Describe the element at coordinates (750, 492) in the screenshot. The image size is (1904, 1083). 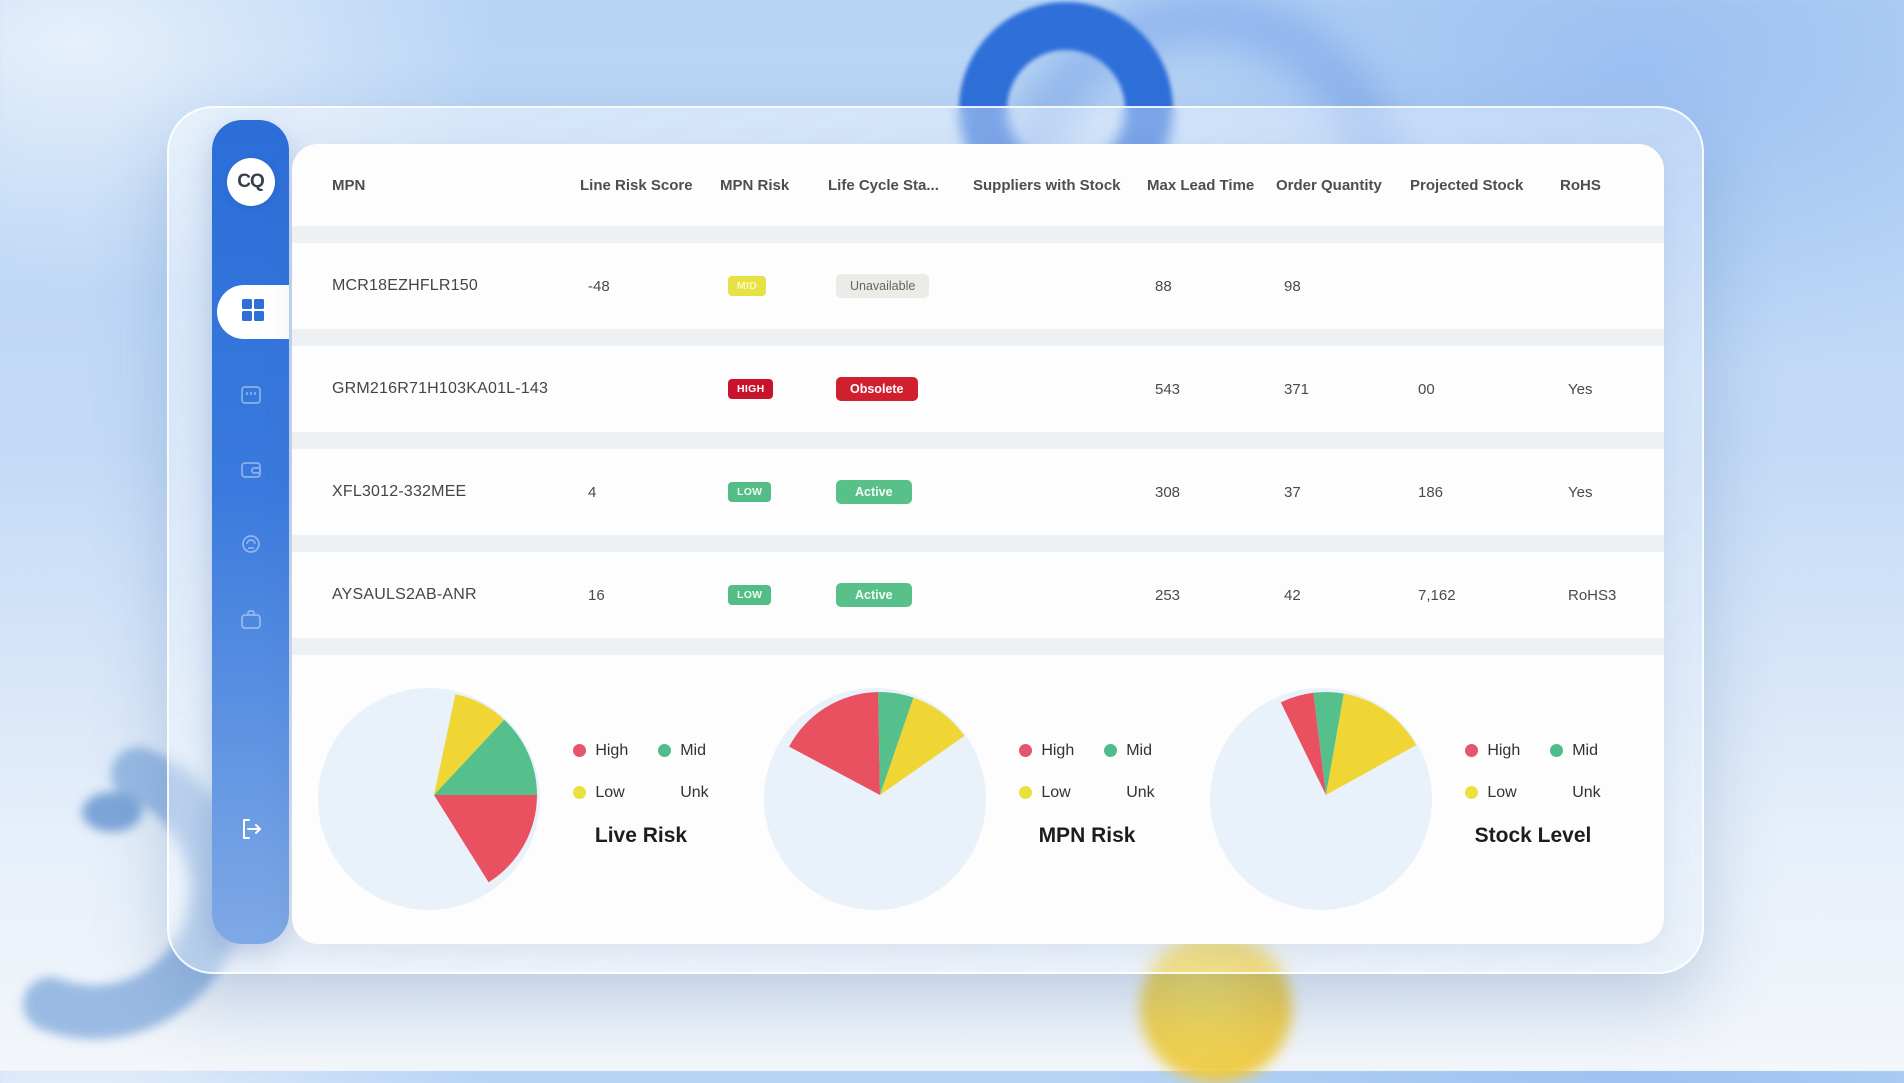
I see `mpn-risk-badge: LOW` at that location.